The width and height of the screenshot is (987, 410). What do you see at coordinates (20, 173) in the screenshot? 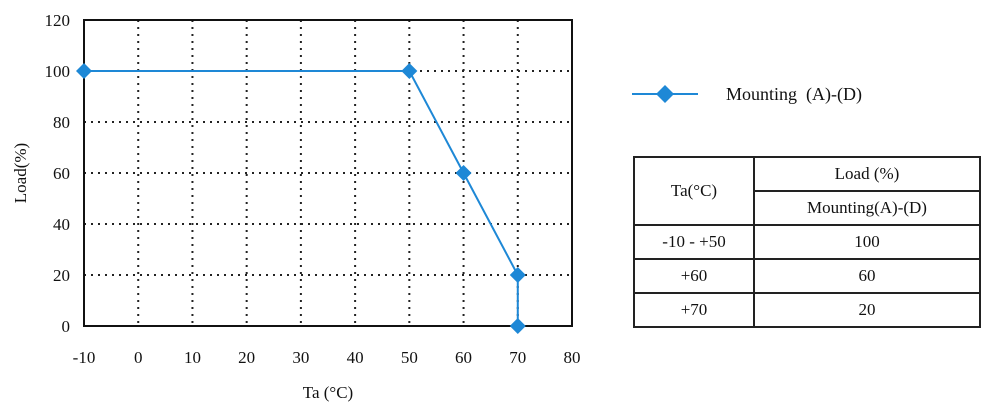
I see `y-axis-title: Load(%)` at bounding box center [20, 173].